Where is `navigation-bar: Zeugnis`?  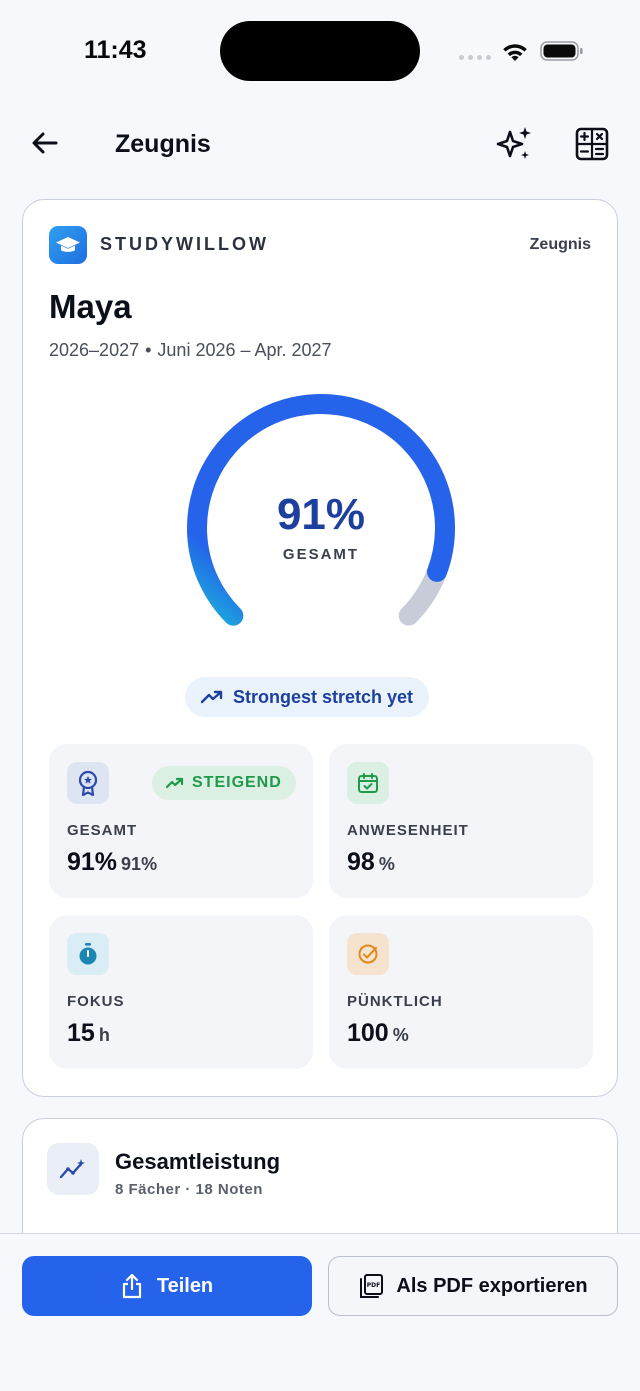
navigation-bar: Zeugnis is located at coordinates (320, 145).